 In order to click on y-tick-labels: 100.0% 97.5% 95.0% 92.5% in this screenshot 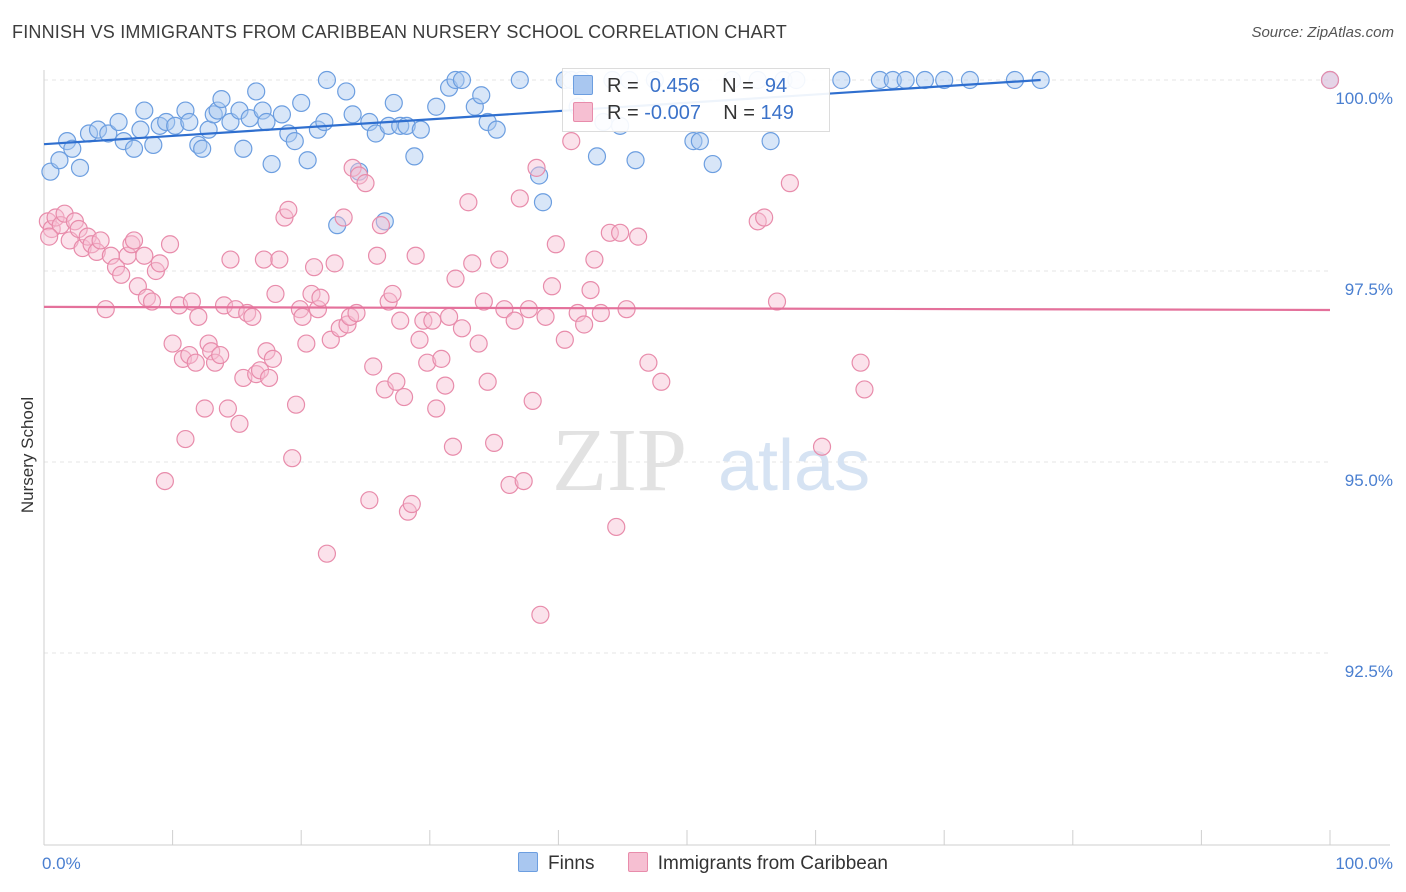, I will do `click(1364, 385)`.